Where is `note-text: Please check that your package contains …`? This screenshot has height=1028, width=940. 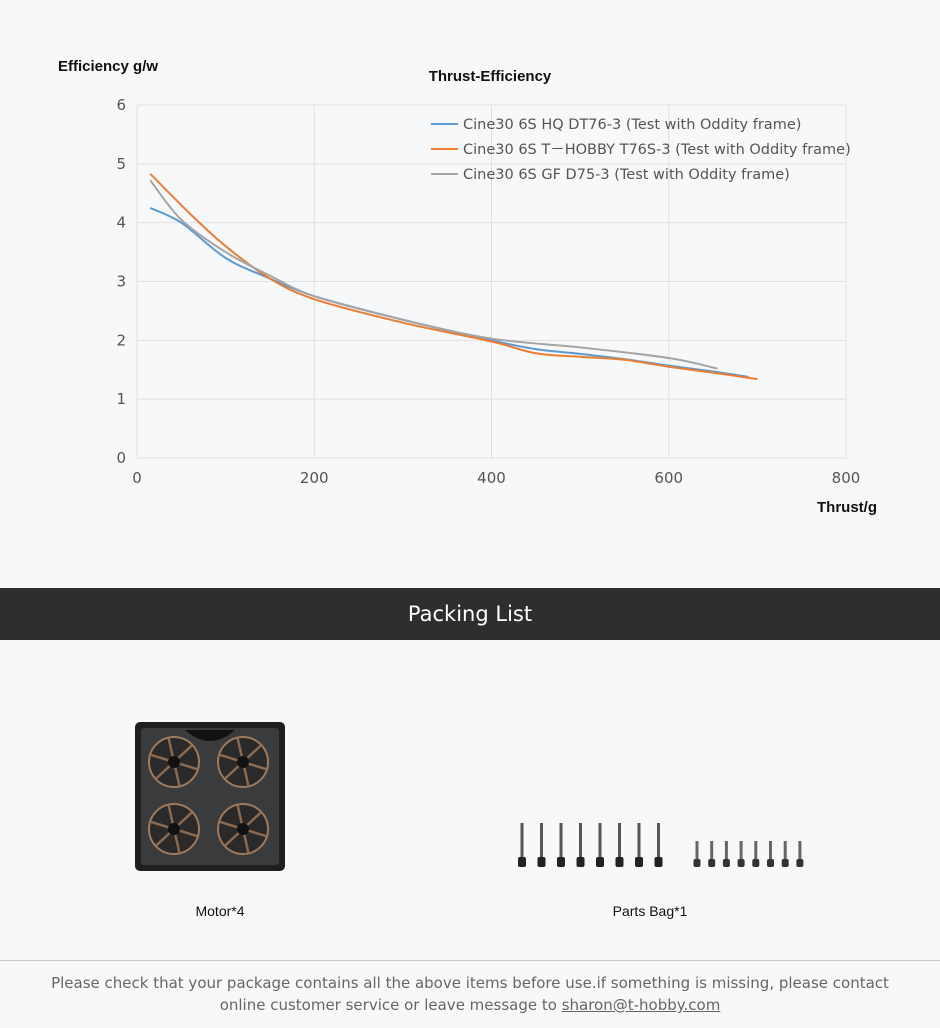 note-text: Please check that your package contains … is located at coordinates (470, 994).